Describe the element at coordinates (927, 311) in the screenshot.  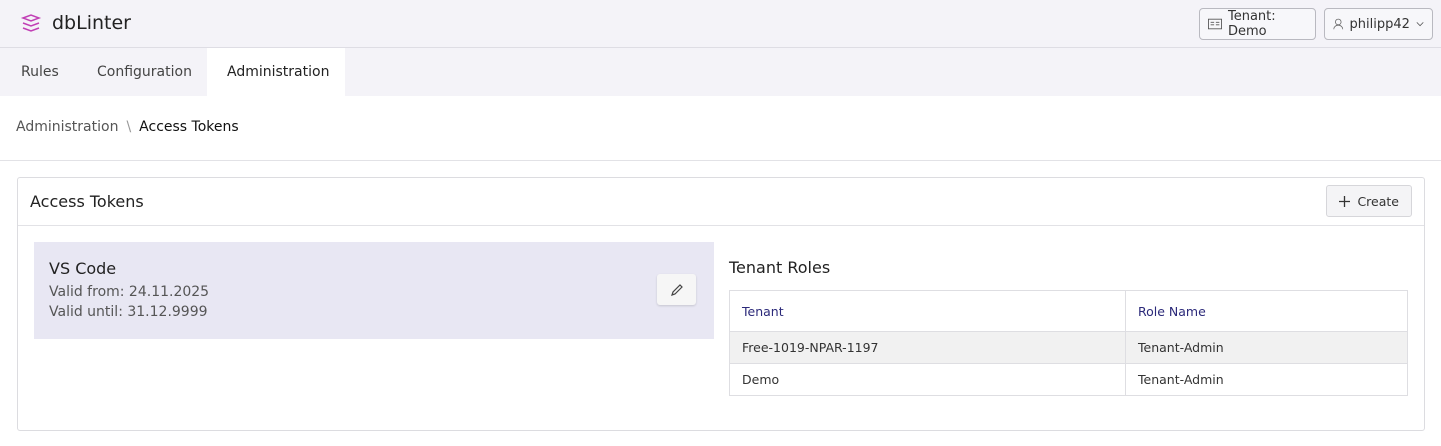
I see `column-header-tenant: Tenant` at that location.